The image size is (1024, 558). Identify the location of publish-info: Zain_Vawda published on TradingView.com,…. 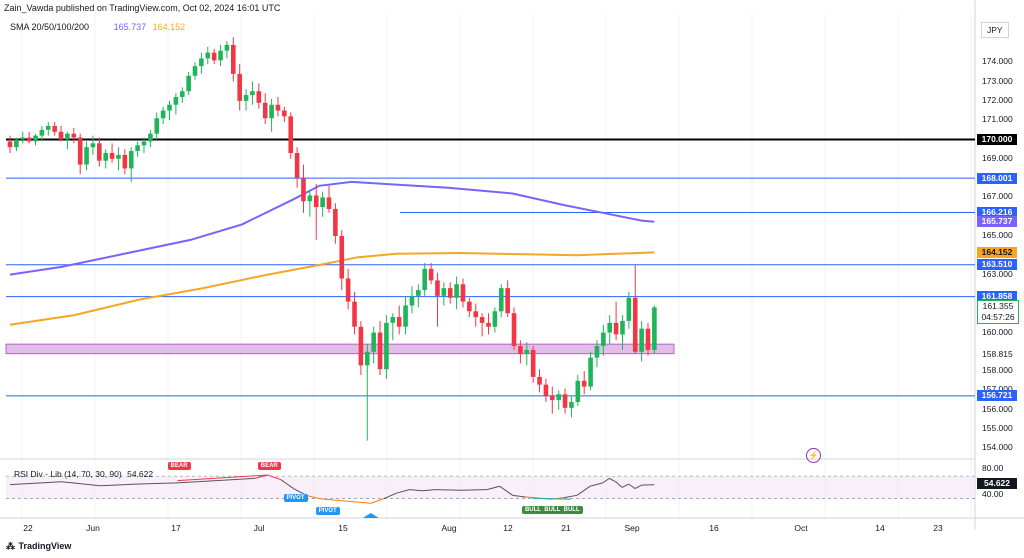
(142, 8).